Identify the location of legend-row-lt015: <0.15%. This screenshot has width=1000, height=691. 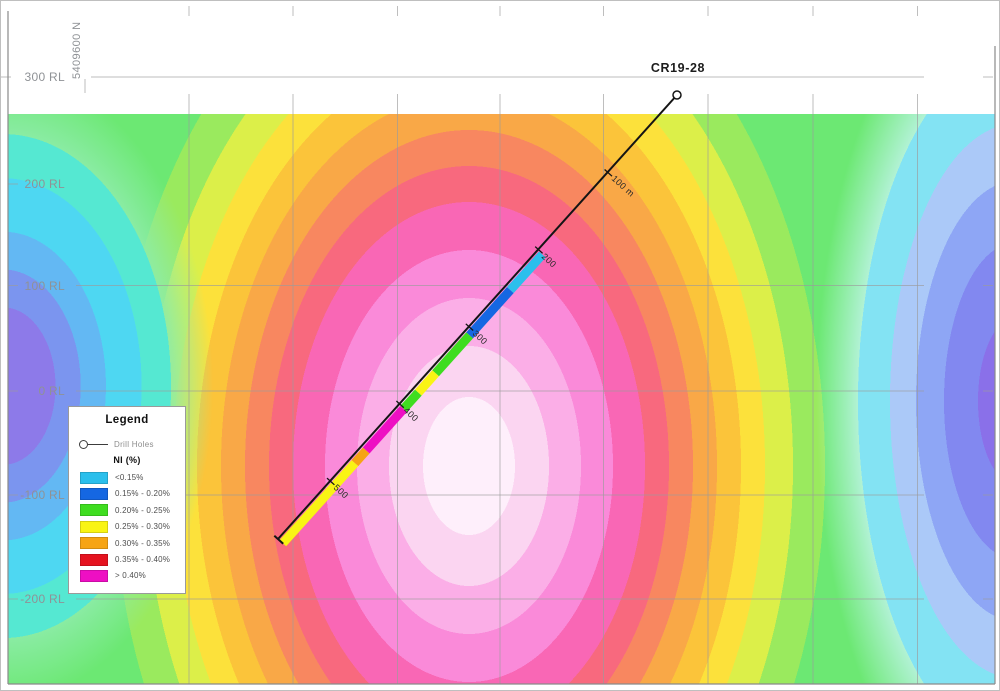
(112, 477).